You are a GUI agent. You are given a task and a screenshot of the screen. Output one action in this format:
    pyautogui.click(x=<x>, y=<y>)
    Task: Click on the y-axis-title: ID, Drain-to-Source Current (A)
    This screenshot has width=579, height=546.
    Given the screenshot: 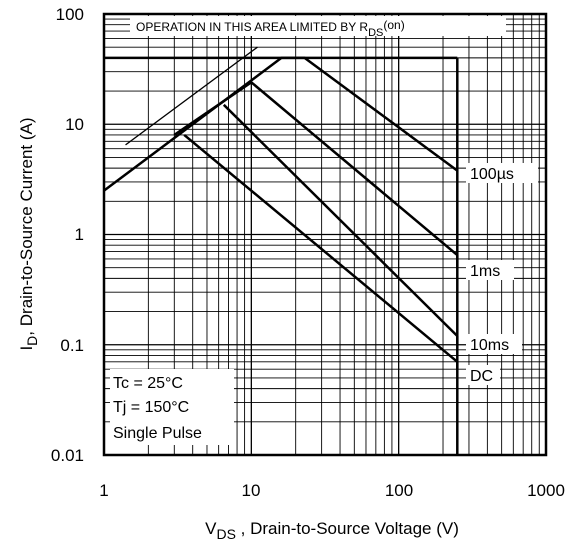 What is the action you would take?
    pyautogui.click(x=28, y=233)
    